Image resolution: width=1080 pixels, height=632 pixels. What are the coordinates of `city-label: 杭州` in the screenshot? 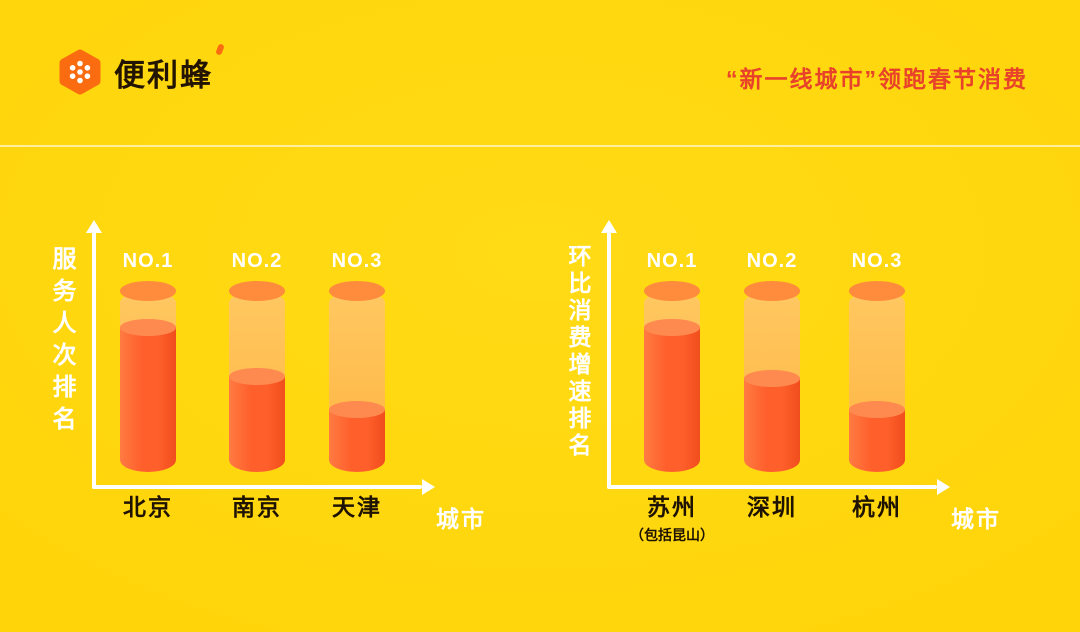 It's located at (877, 507).